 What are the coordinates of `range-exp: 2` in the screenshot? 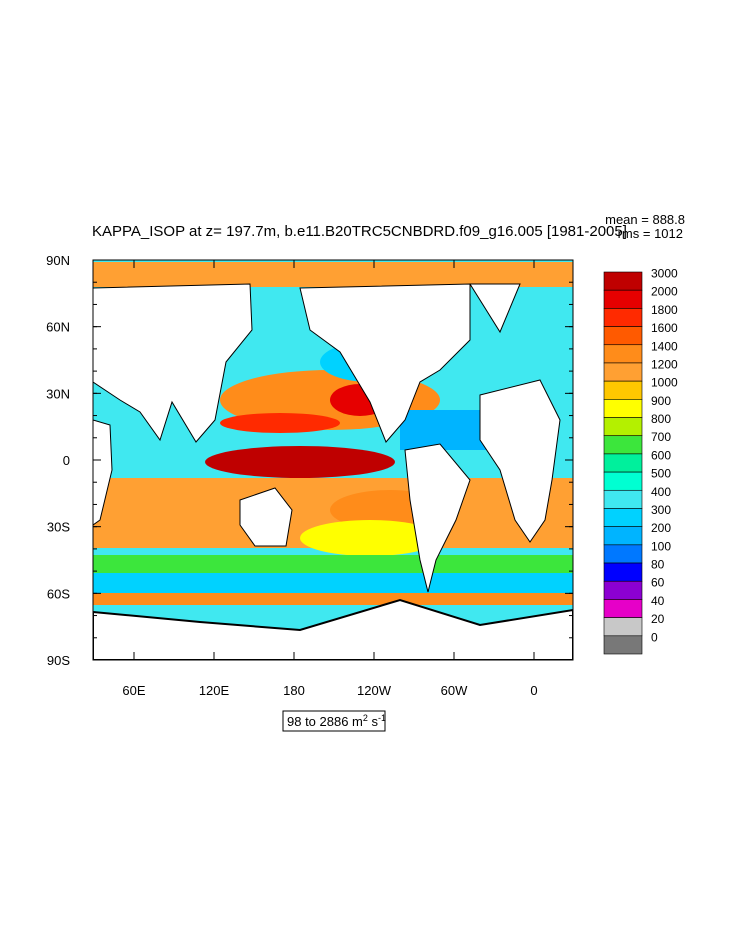 It's located at (365, 718).